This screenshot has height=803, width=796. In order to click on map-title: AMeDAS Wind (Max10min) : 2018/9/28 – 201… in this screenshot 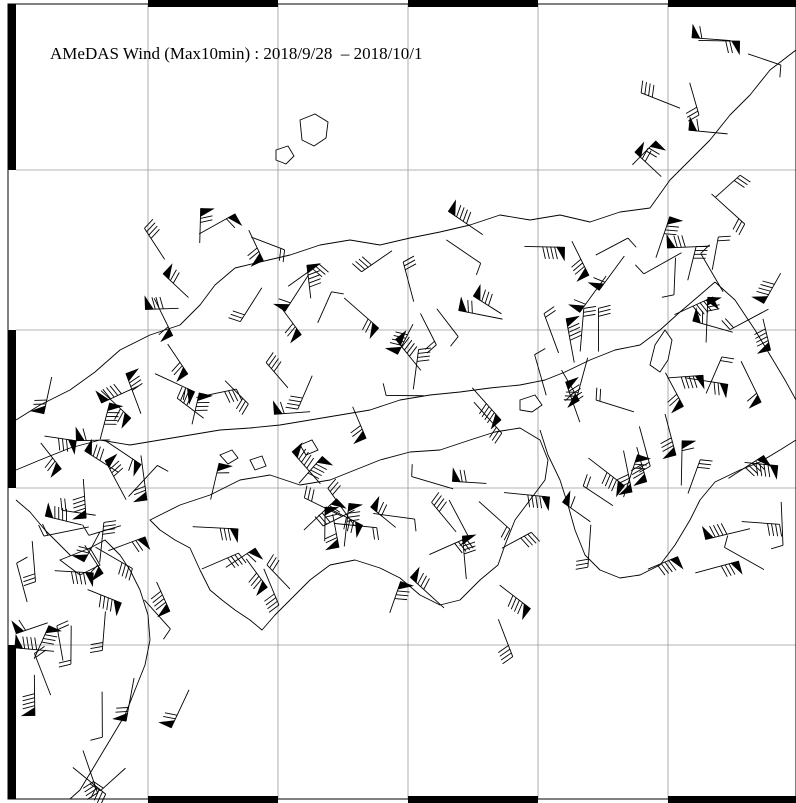, I will do `click(236, 53)`.